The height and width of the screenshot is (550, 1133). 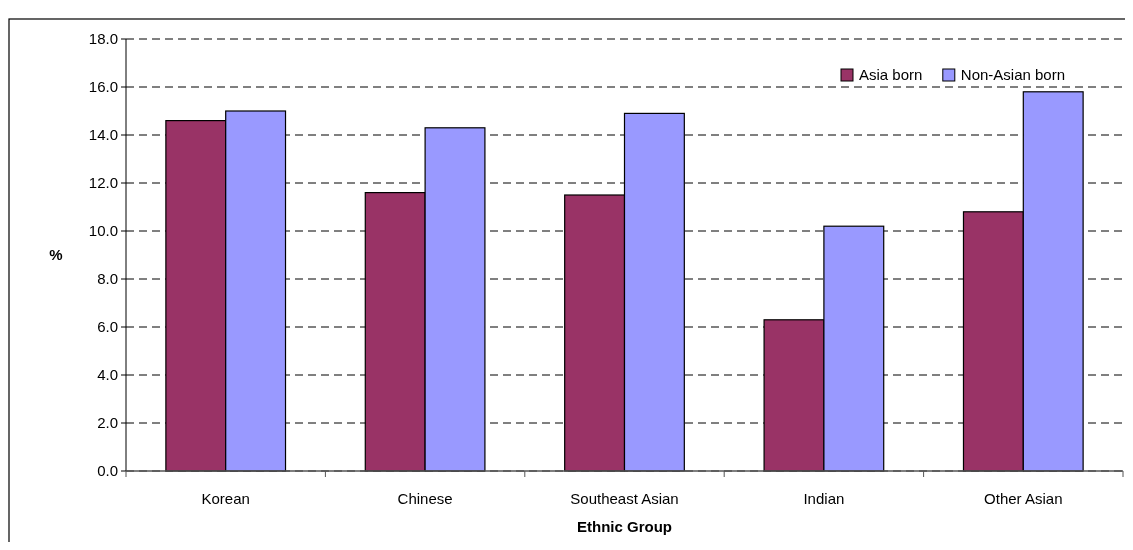 I want to click on x-tick-label: Indian, so click(x=824, y=498).